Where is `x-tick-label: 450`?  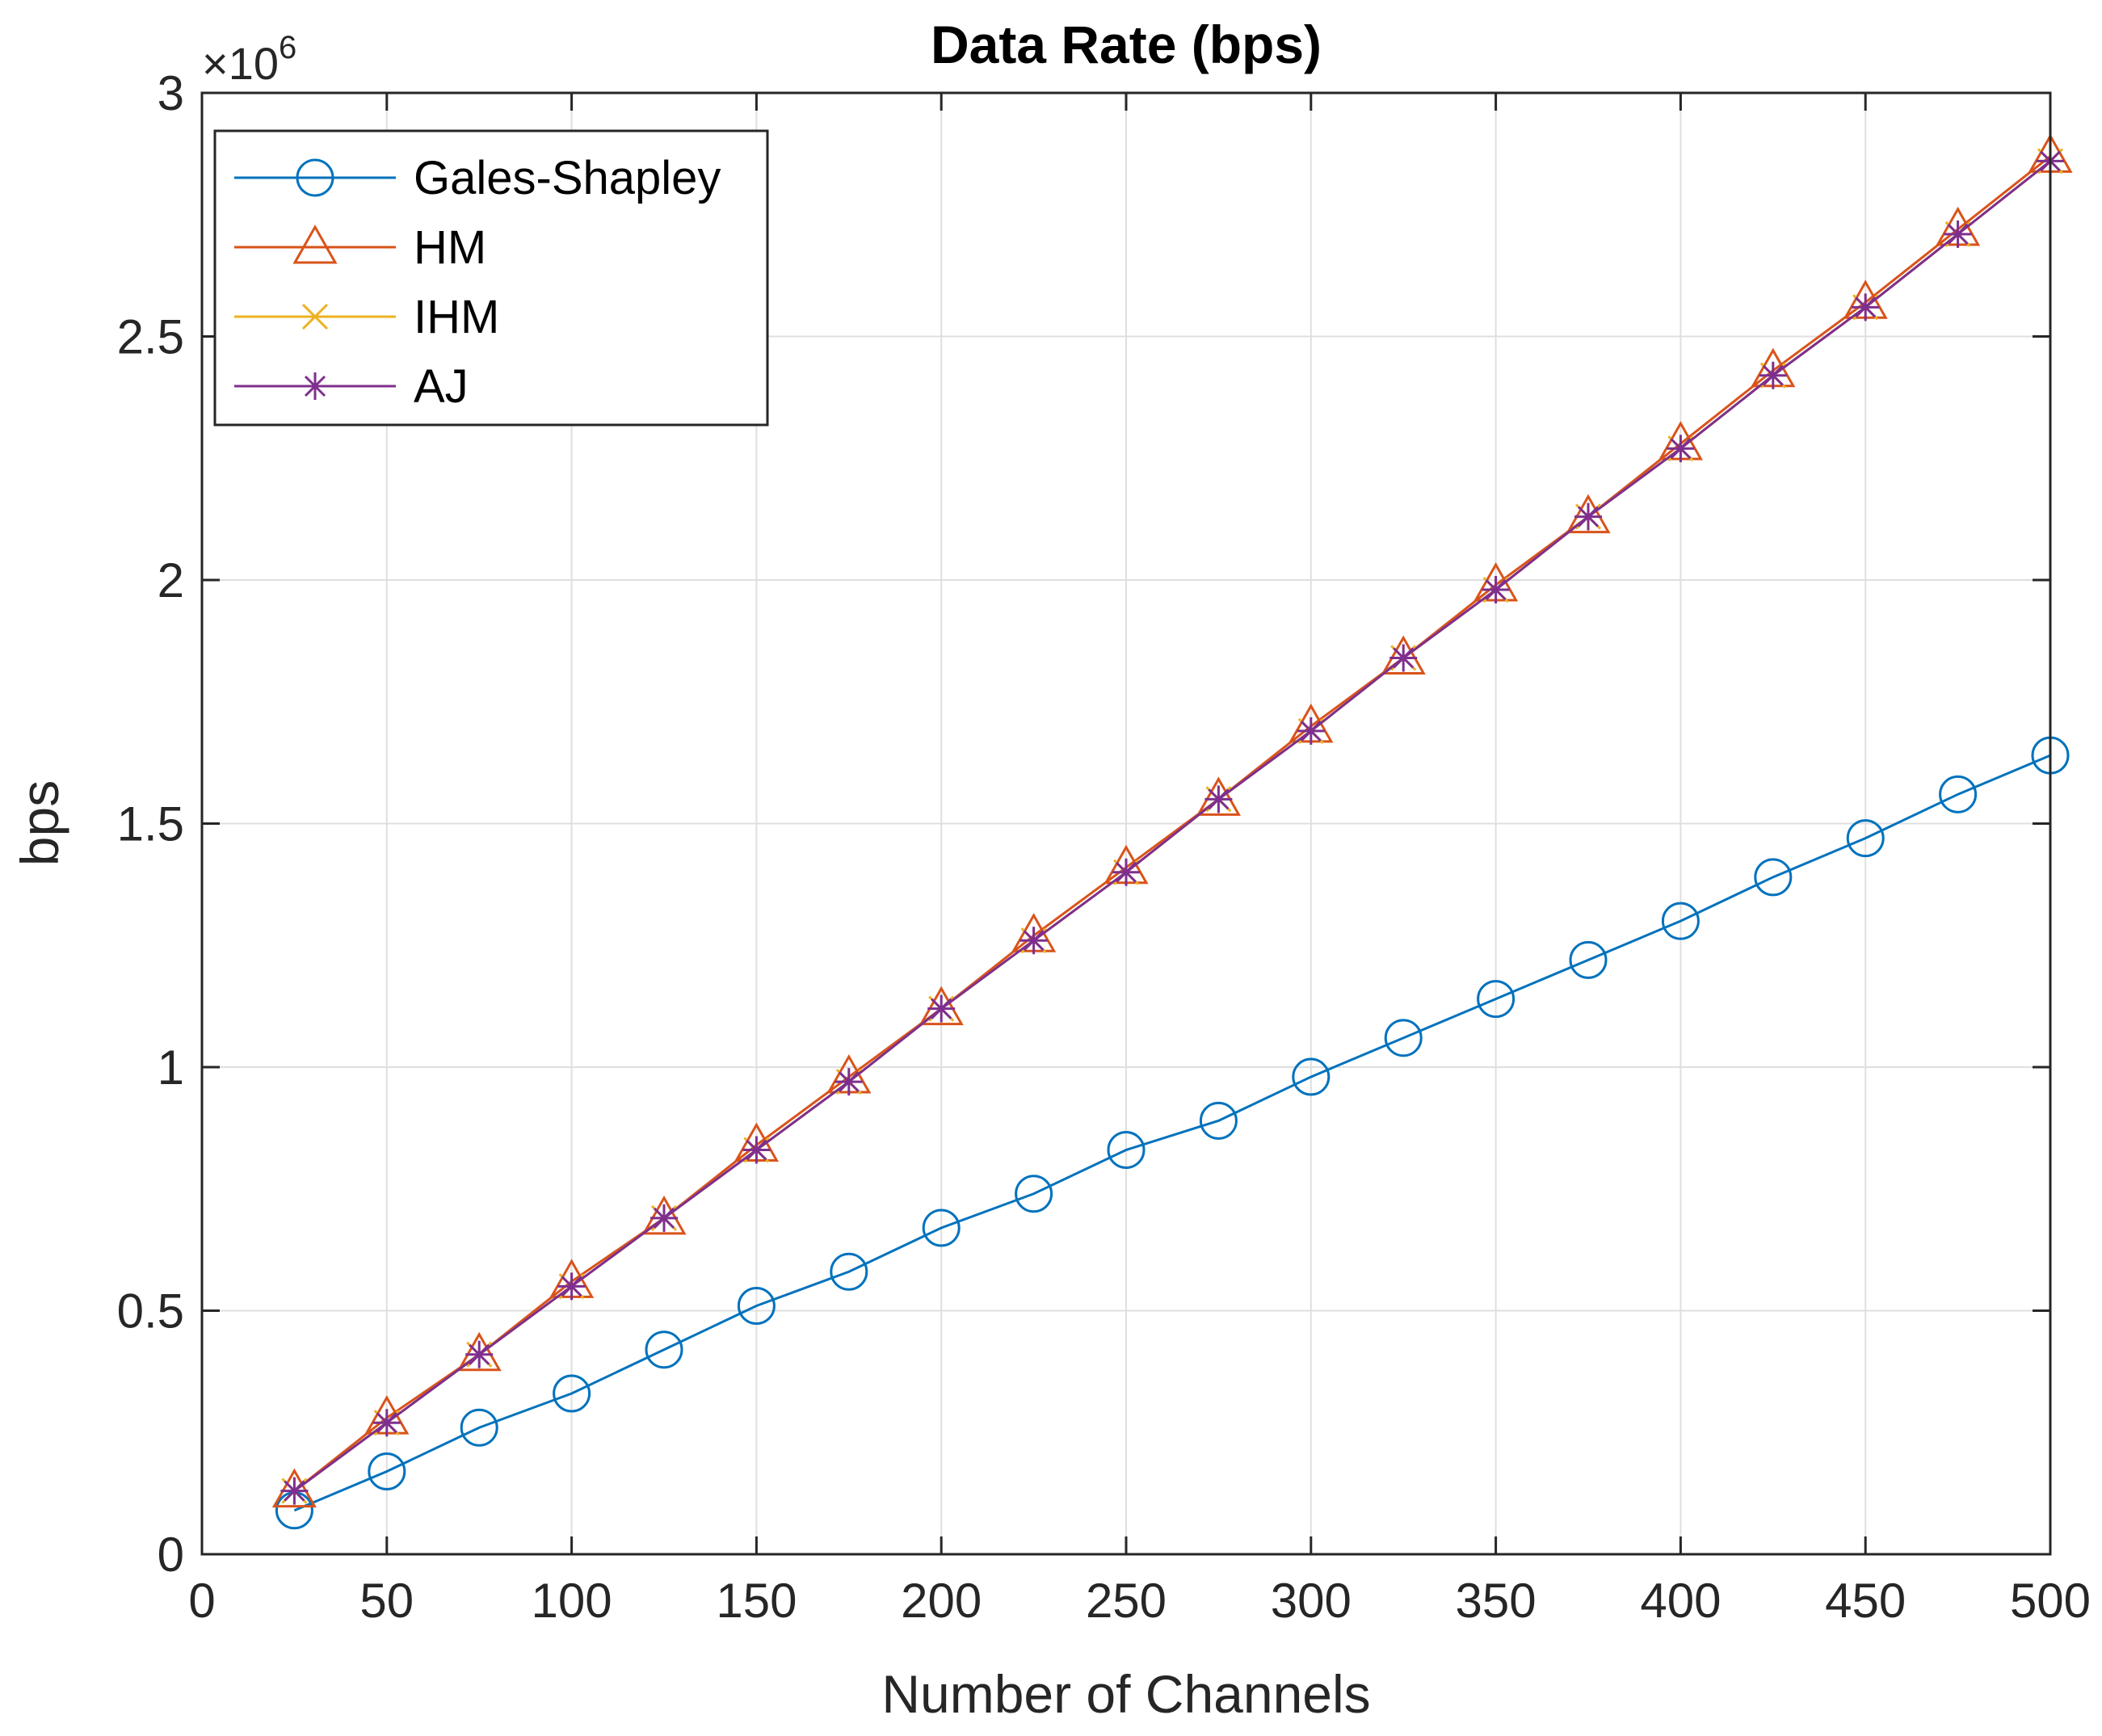 x-tick-label: 450 is located at coordinates (1866, 1601).